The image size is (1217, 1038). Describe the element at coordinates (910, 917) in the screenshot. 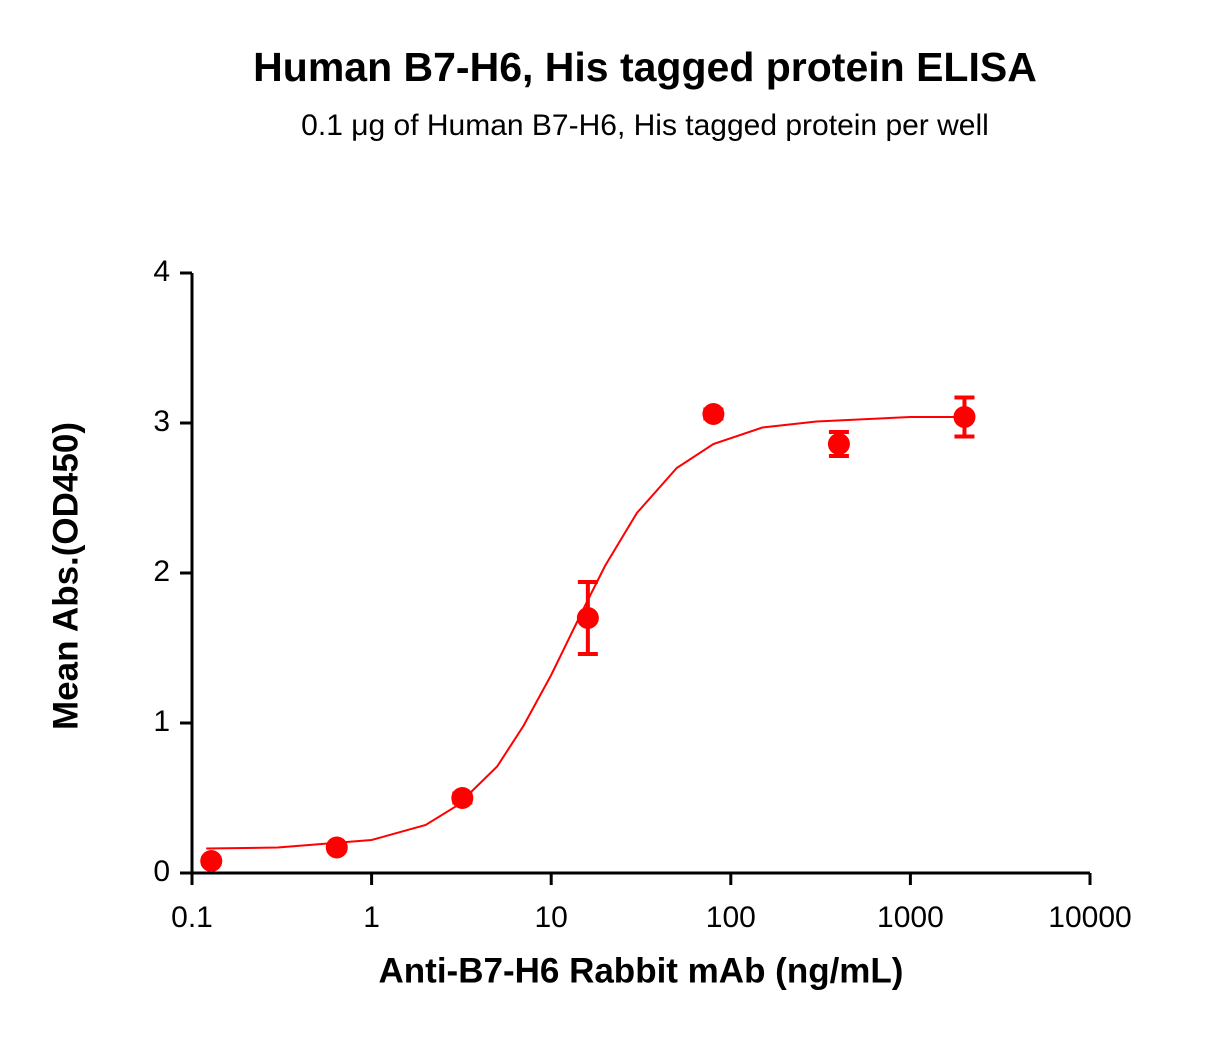

I see `x-tick-label: 1000` at that location.